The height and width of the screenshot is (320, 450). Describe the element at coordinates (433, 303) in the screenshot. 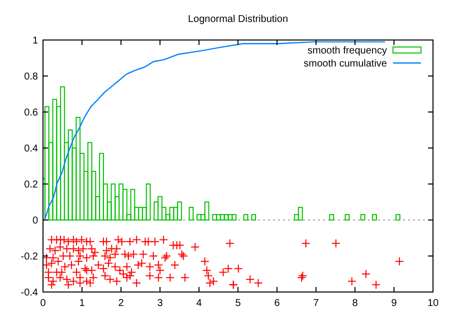

I see `x-tick-label: 10` at that location.